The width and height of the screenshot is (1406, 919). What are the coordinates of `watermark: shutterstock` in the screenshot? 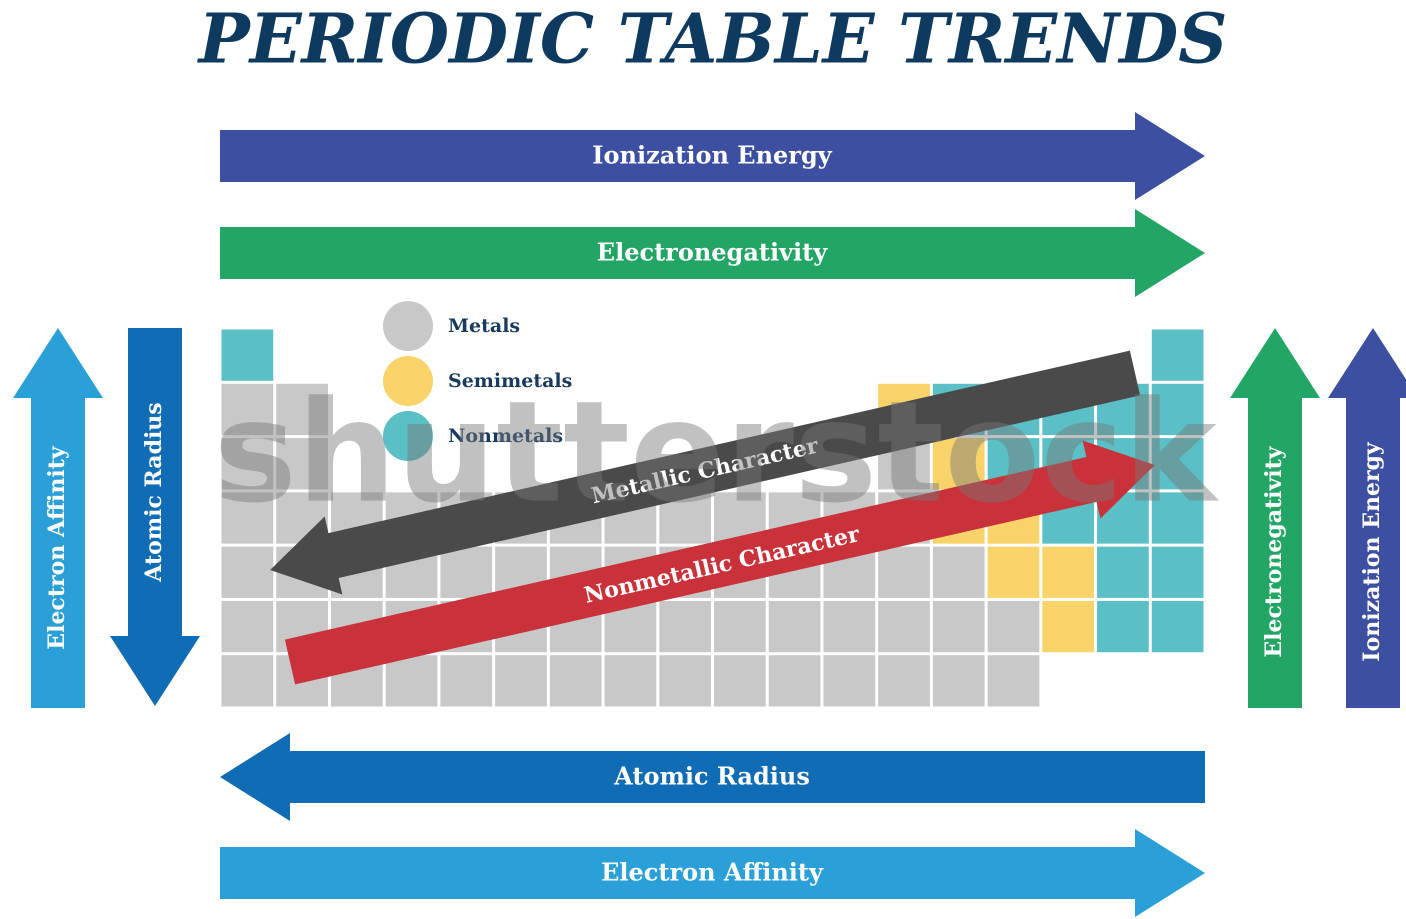 It's located at (716, 453).